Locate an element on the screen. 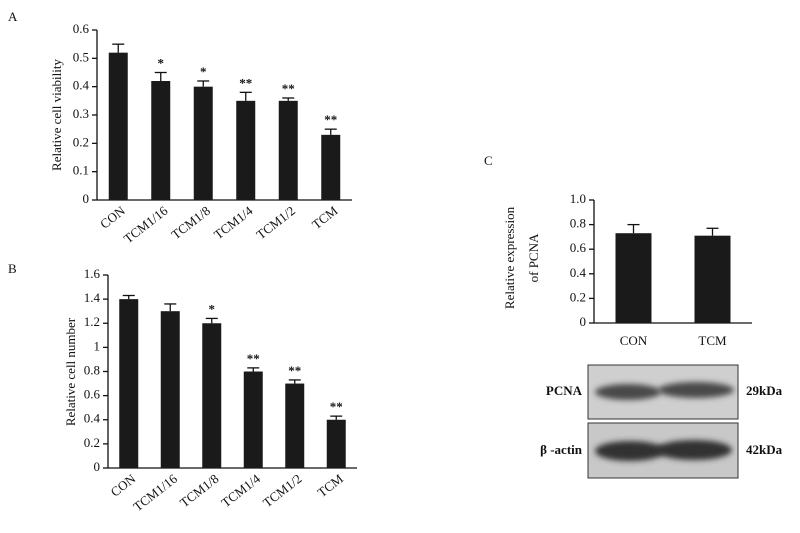 This screenshot has width=800, height=533. western-blot is located at coordinates (663, 421).